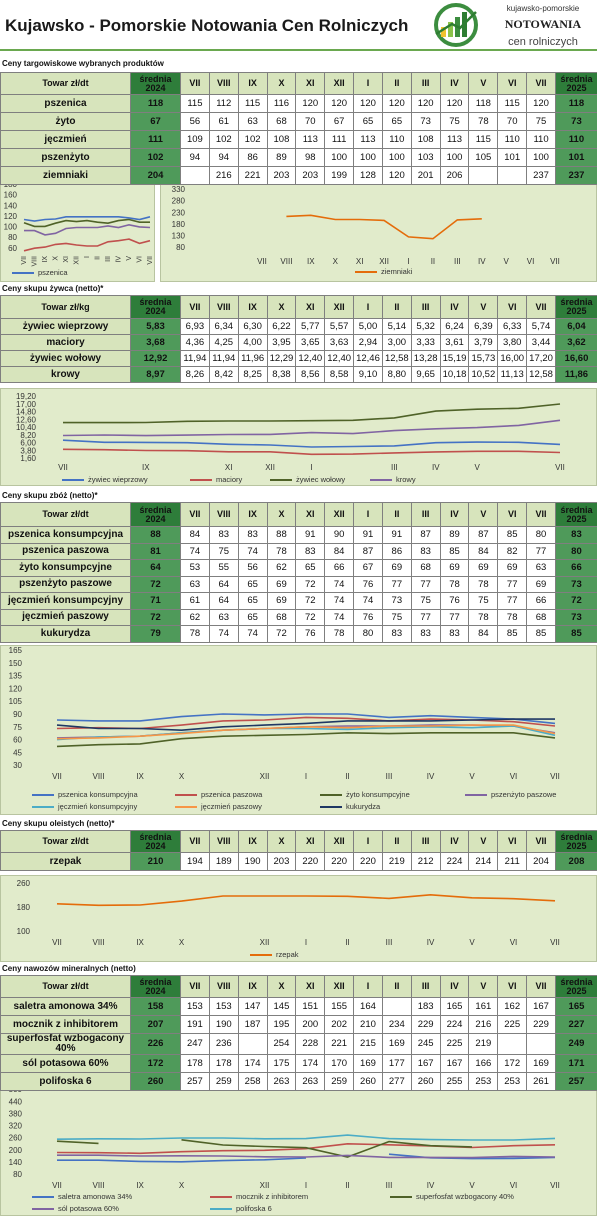  What do you see at coordinates (396, 358) in the screenshot?
I see `table-cell: 12,58` at bounding box center [396, 358].